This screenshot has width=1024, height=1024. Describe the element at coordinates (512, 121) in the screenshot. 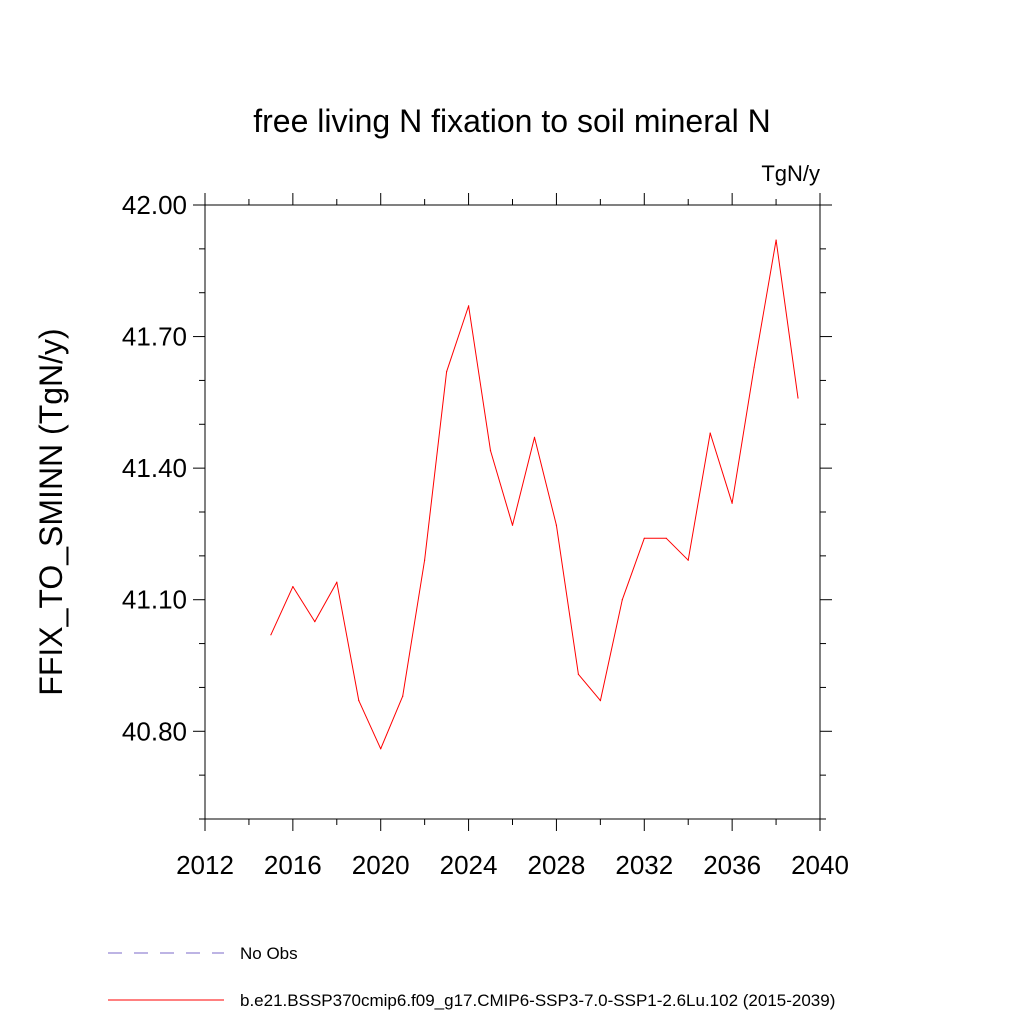

I see `chart-title: free living N fixation to soil mineral N` at that location.